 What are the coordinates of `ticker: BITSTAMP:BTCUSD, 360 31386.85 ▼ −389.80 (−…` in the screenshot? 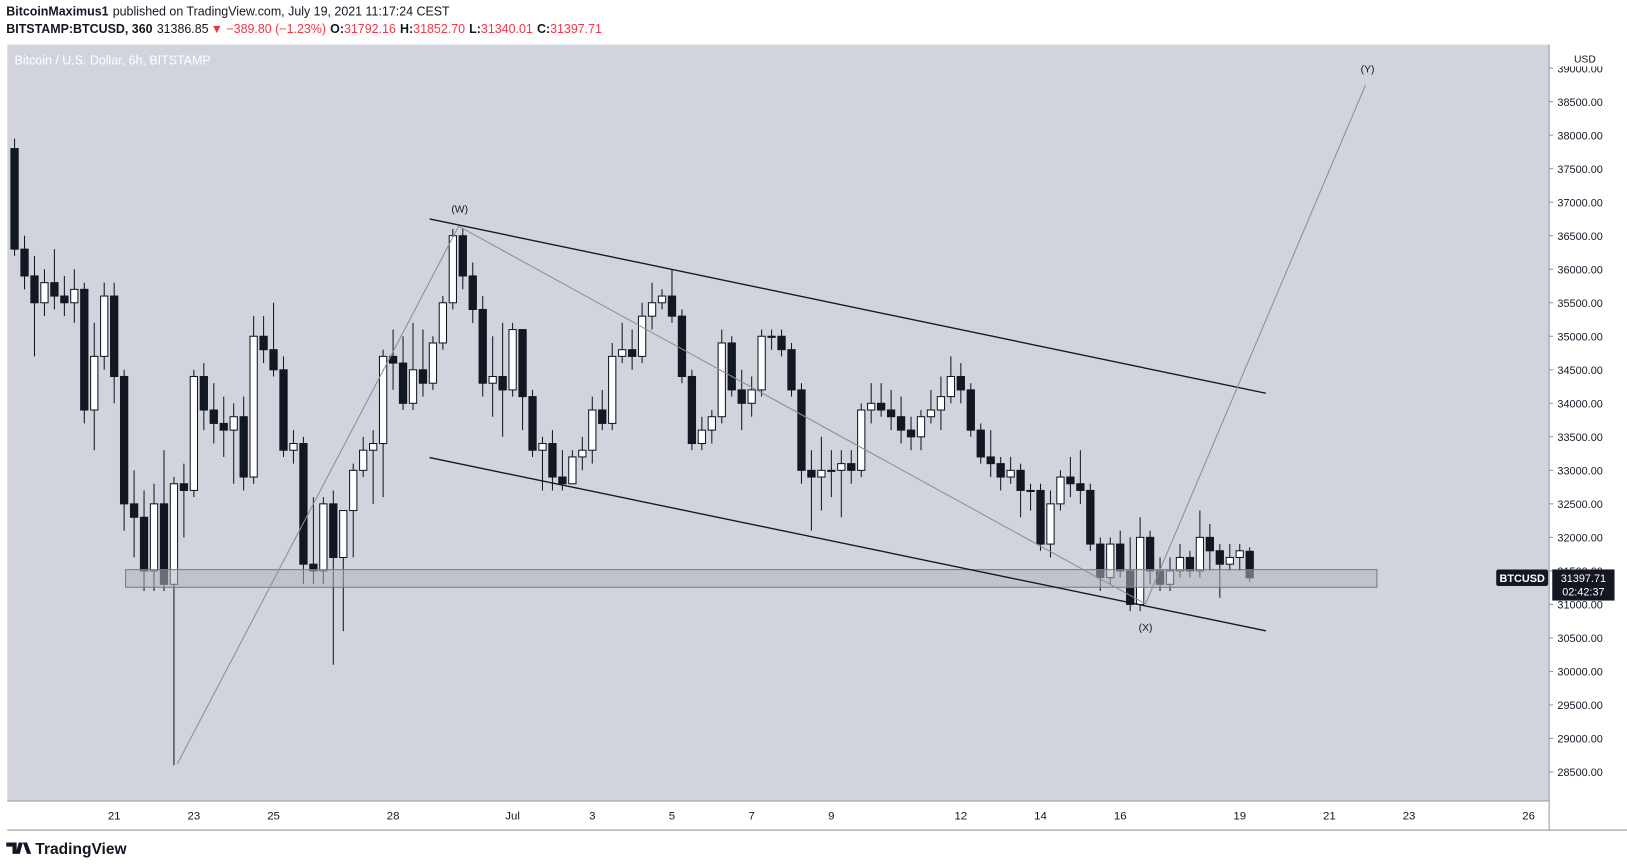 It's located at (304, 29).